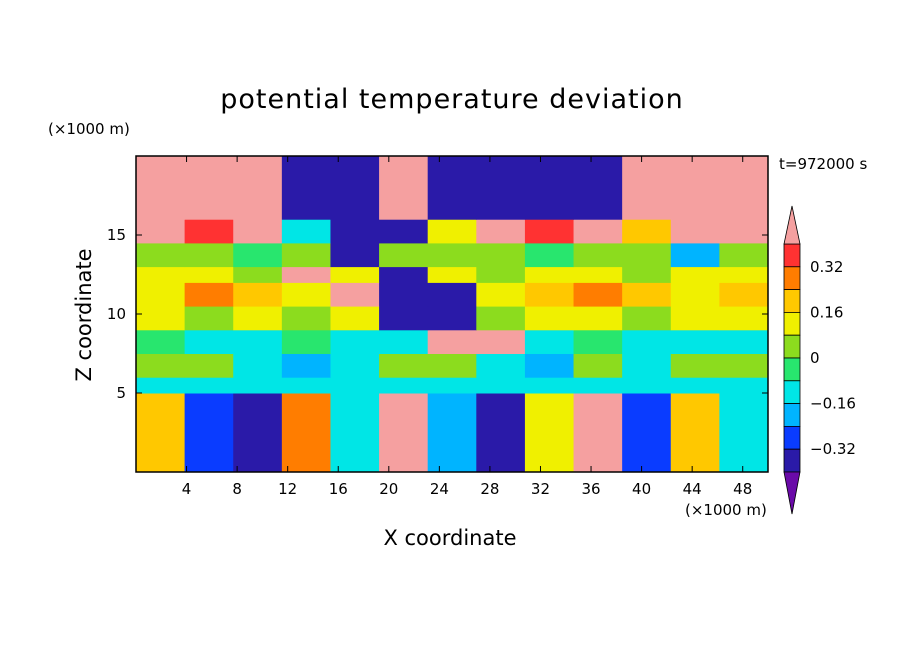  What do you see at coordinates (388, 489) in the screenshot?
I see `x-tick-label-20: 20` at bounding box center [388, 489].